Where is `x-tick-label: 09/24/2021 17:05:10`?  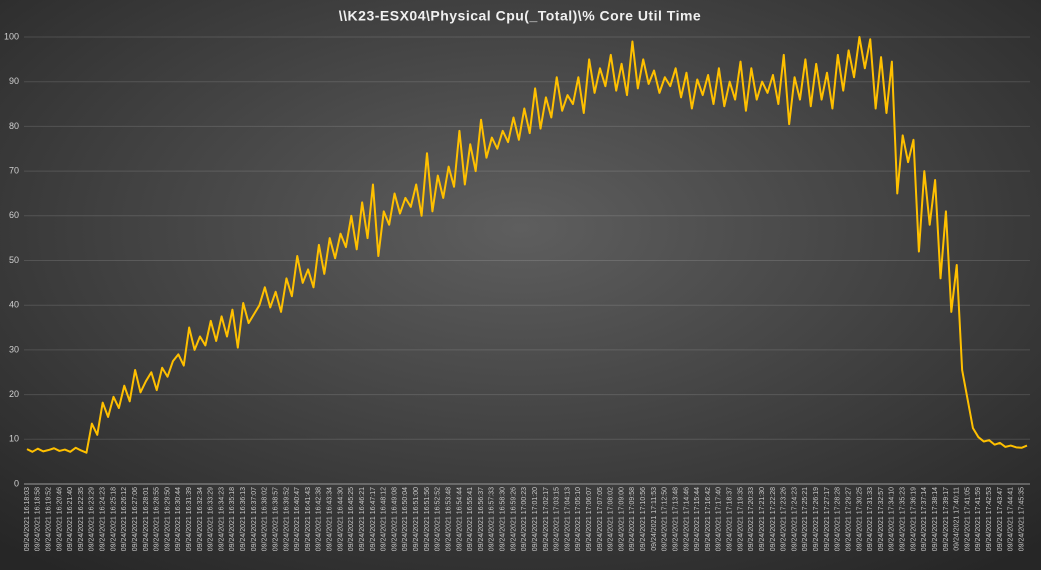 x-tick-label: 09/24/2021 17:05:10 is located at coordinates (578, 519).